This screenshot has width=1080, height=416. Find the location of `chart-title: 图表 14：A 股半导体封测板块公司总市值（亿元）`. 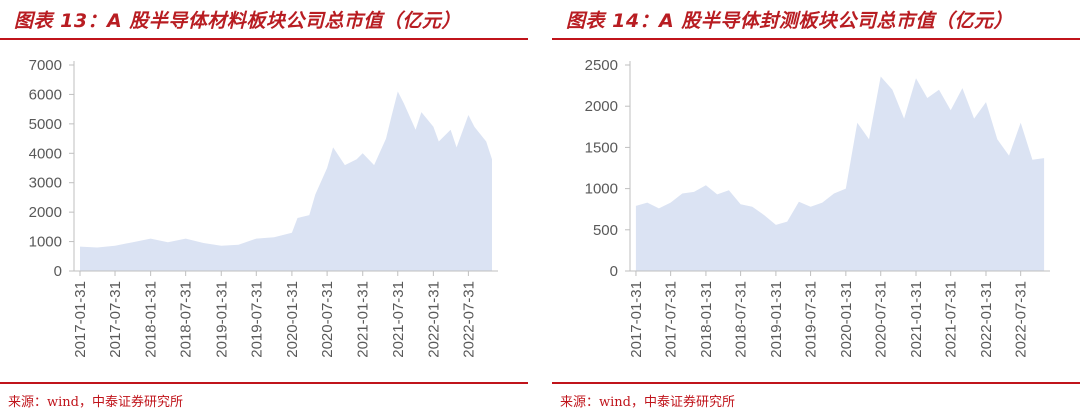

chart-title: 图表 14：A 股半导体封测板块公司总市值（亿元） is located at coordinates (789, 21).